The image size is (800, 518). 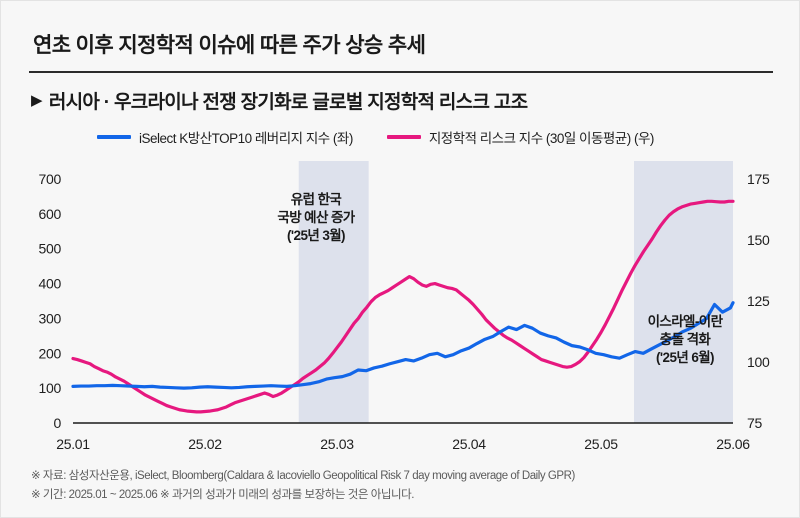 What do you see at coordinates (401, 72) in the screenshot?
I see `title-divider` at bounding box center [401, 72].